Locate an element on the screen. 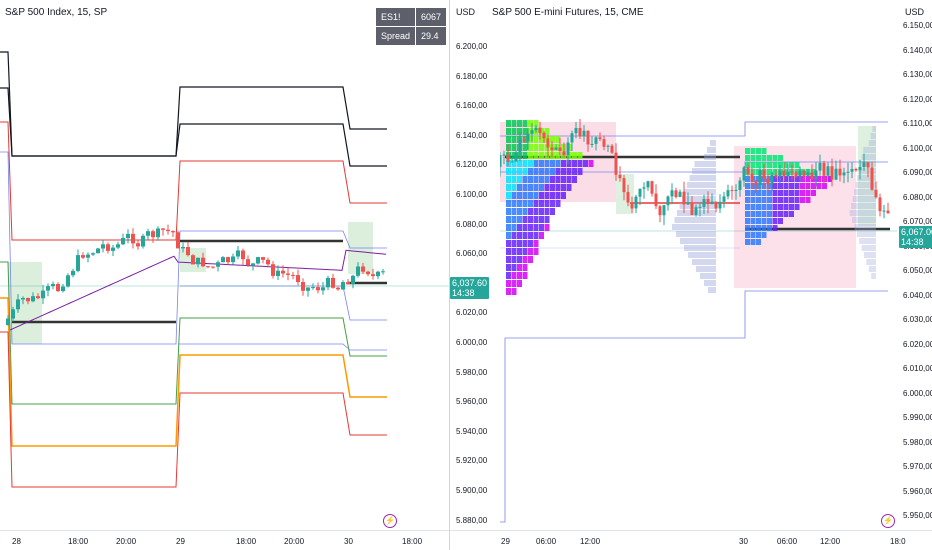 This screenshot has width=932, height=550. left-axis-price-label: 6.080,00 is located at coordinates (472, 224).